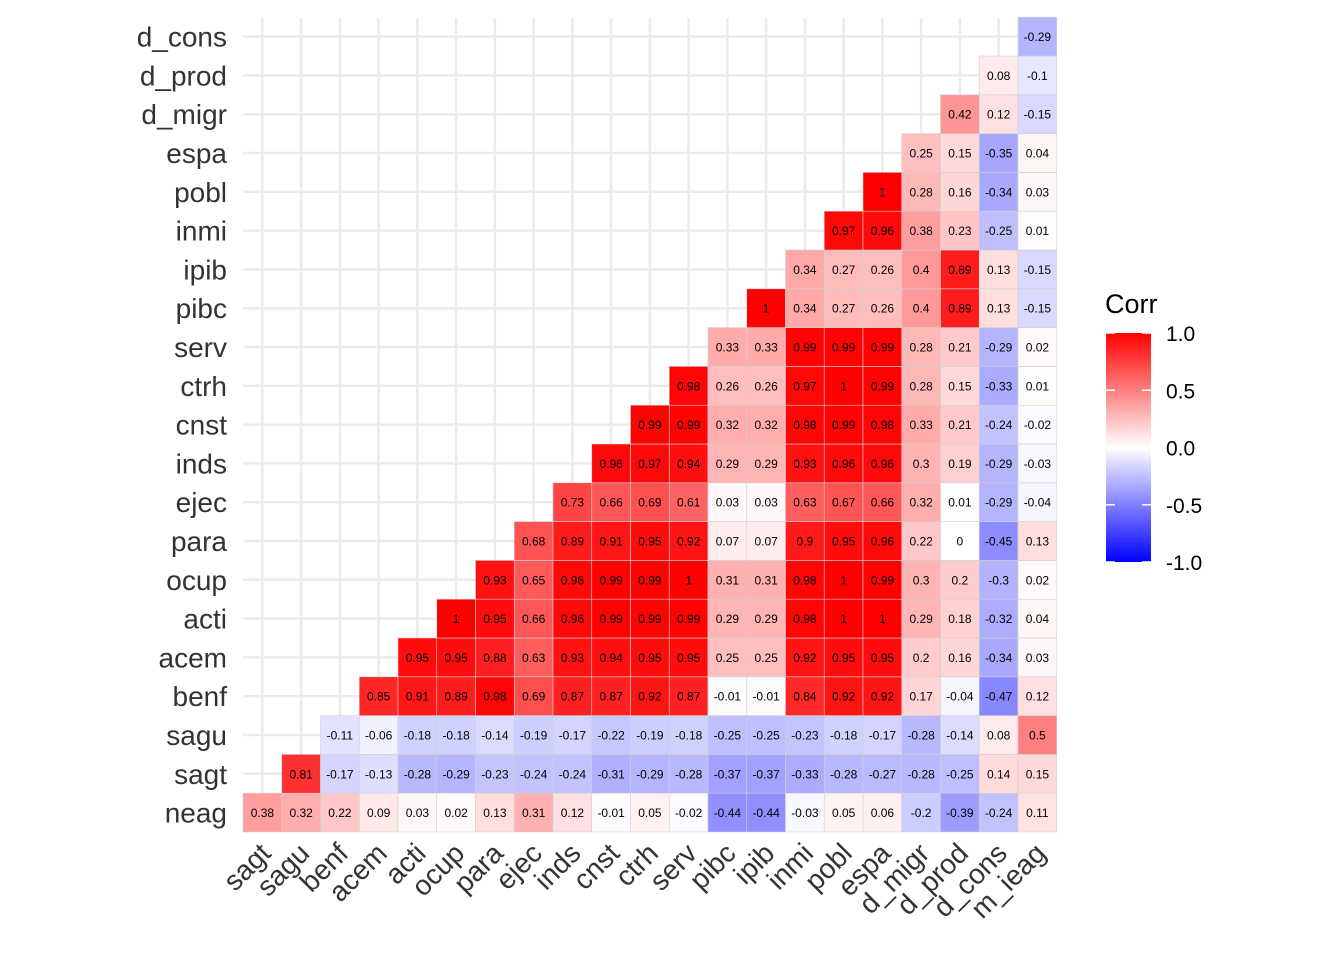 The height and width of the screenshot is (960, 1344). I want to click on heatmap-cell-ctrh-serv, so click(688, 386).